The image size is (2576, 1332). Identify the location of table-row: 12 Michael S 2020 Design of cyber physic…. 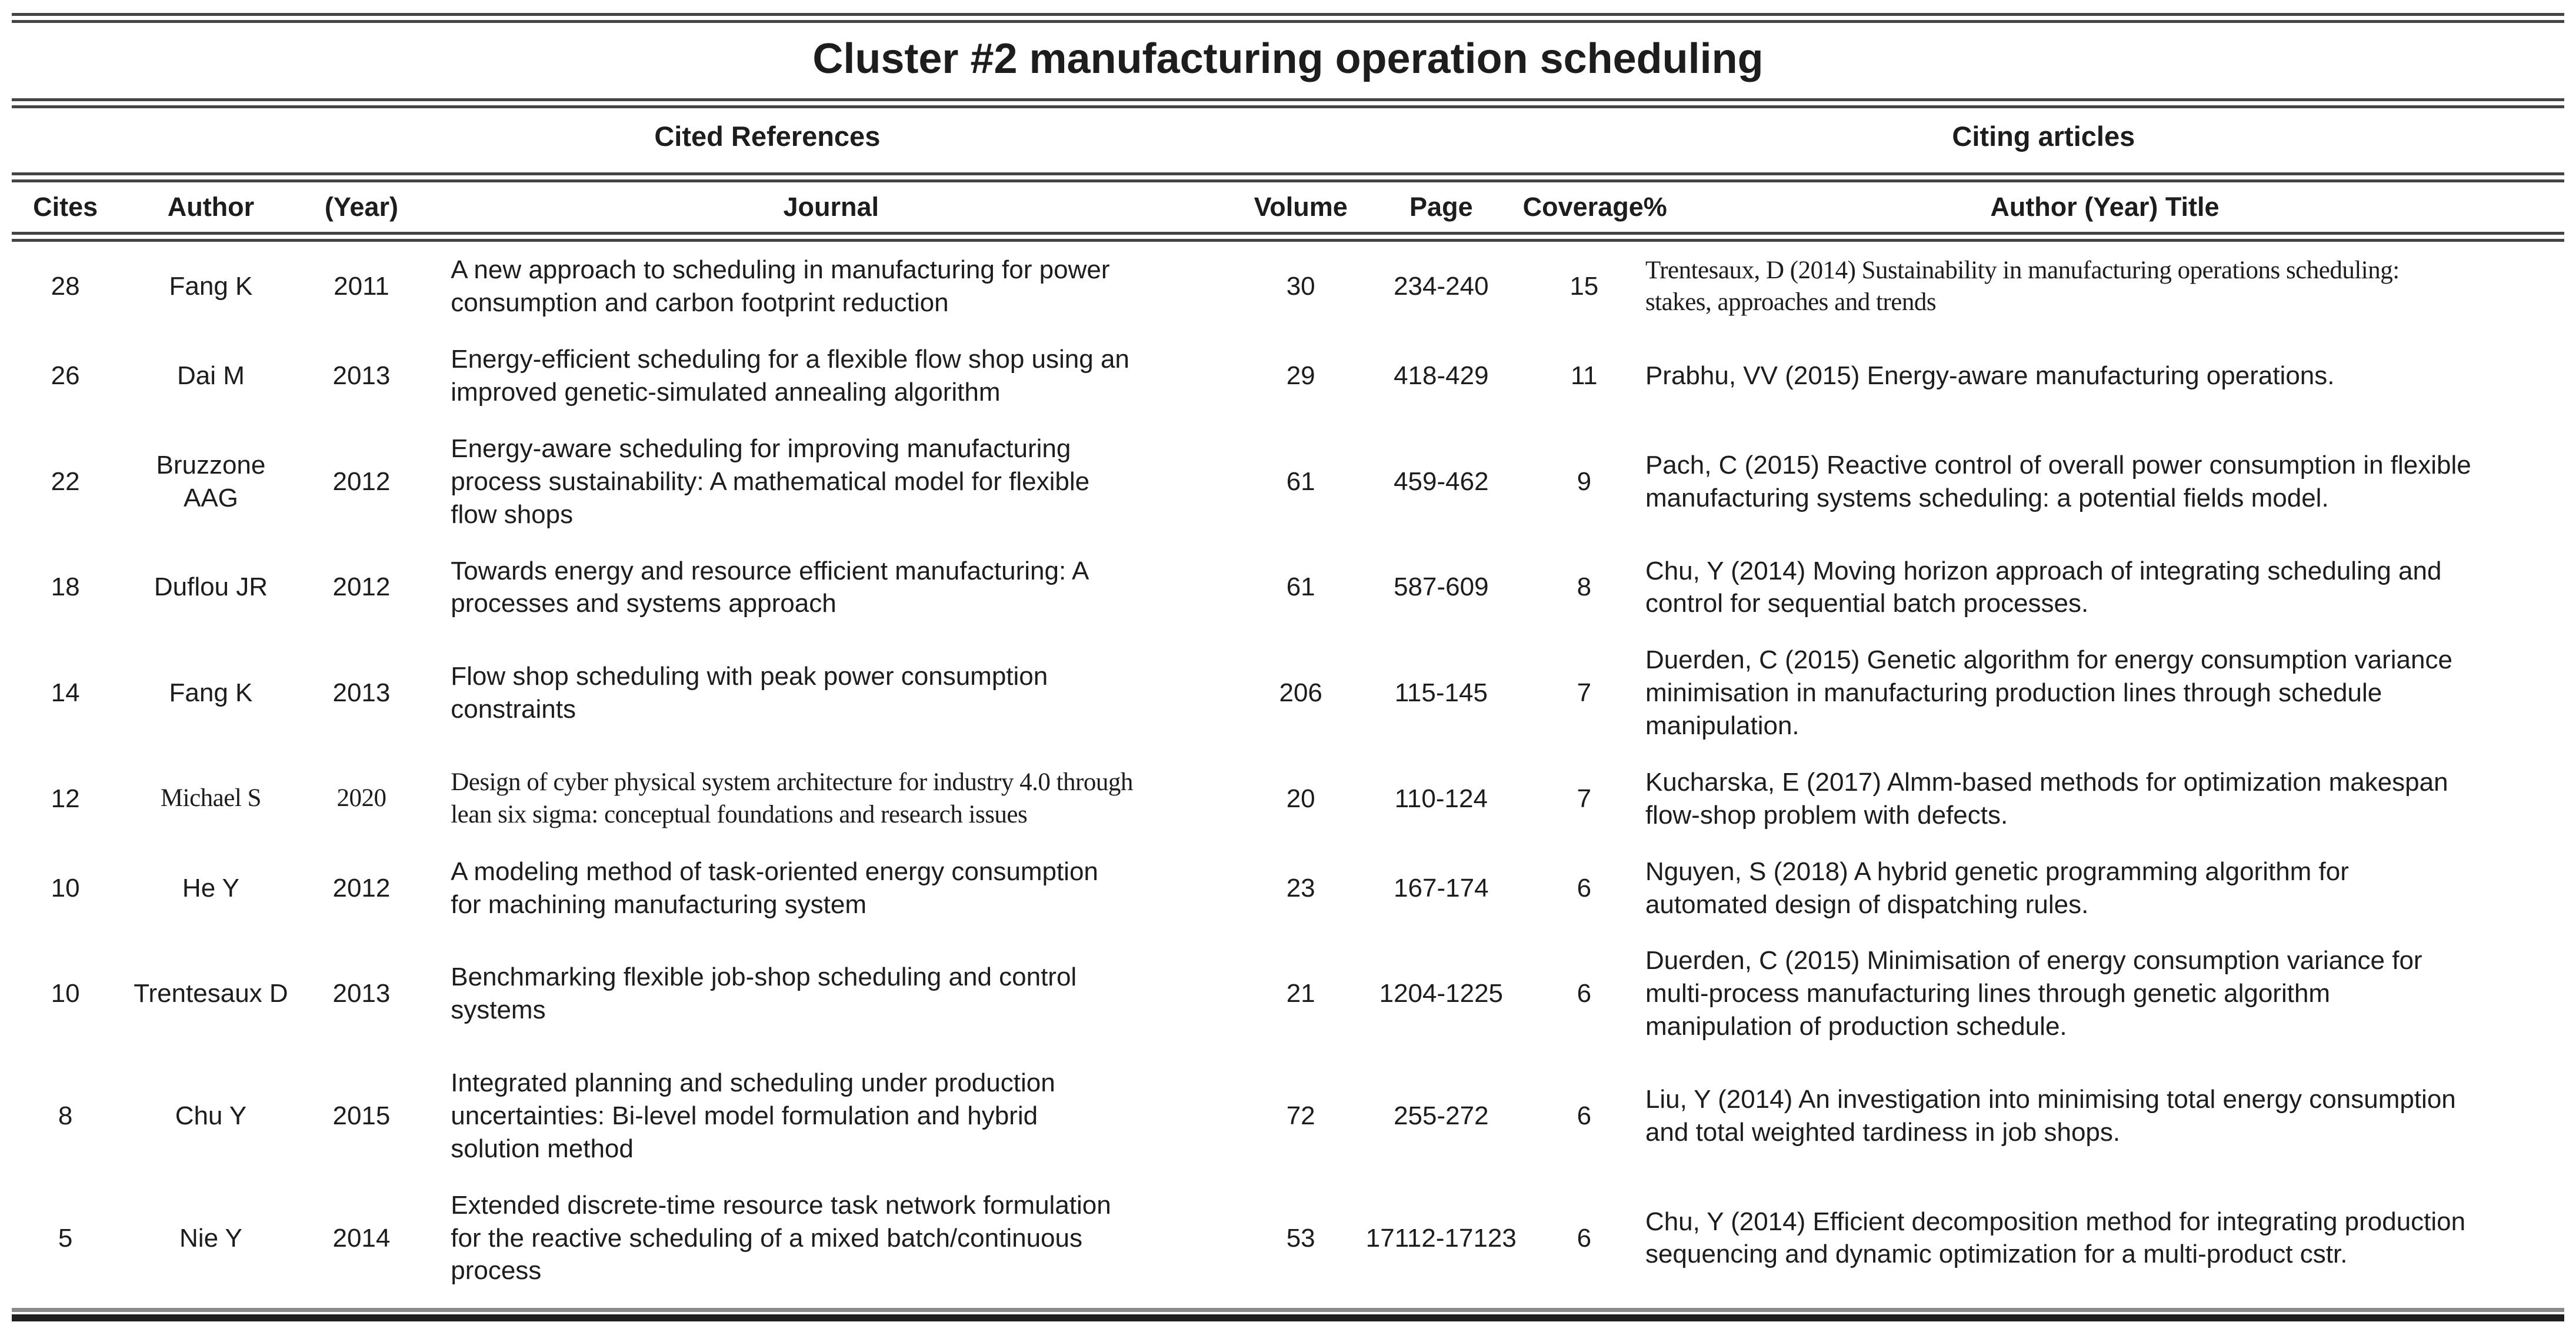
(1288, 799).